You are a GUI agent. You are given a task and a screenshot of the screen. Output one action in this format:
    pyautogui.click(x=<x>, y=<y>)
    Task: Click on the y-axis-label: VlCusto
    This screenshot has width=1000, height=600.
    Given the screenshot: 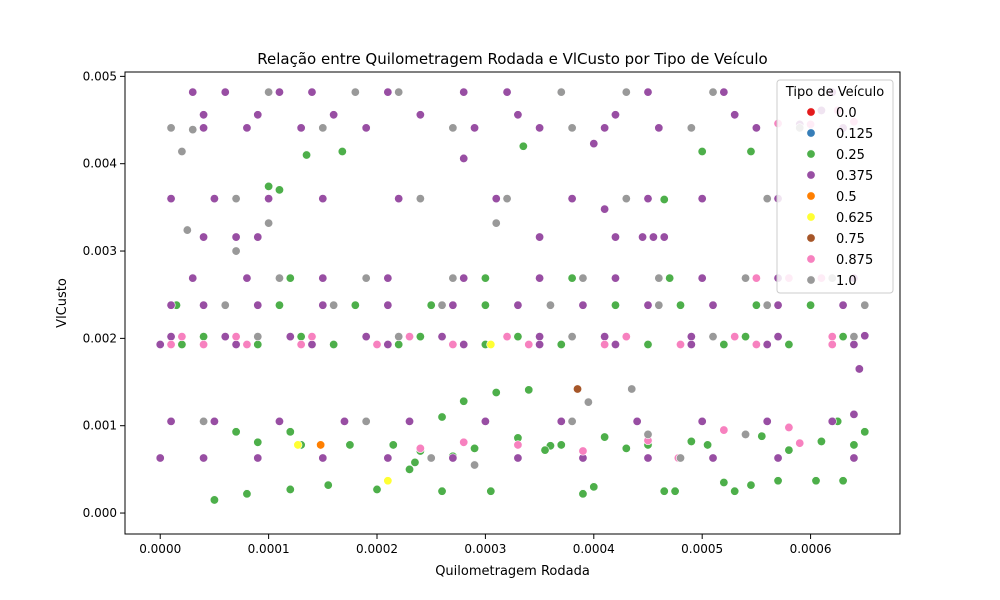 What is the action you would take?
    pyautogui.click(x=62, y=303)
    